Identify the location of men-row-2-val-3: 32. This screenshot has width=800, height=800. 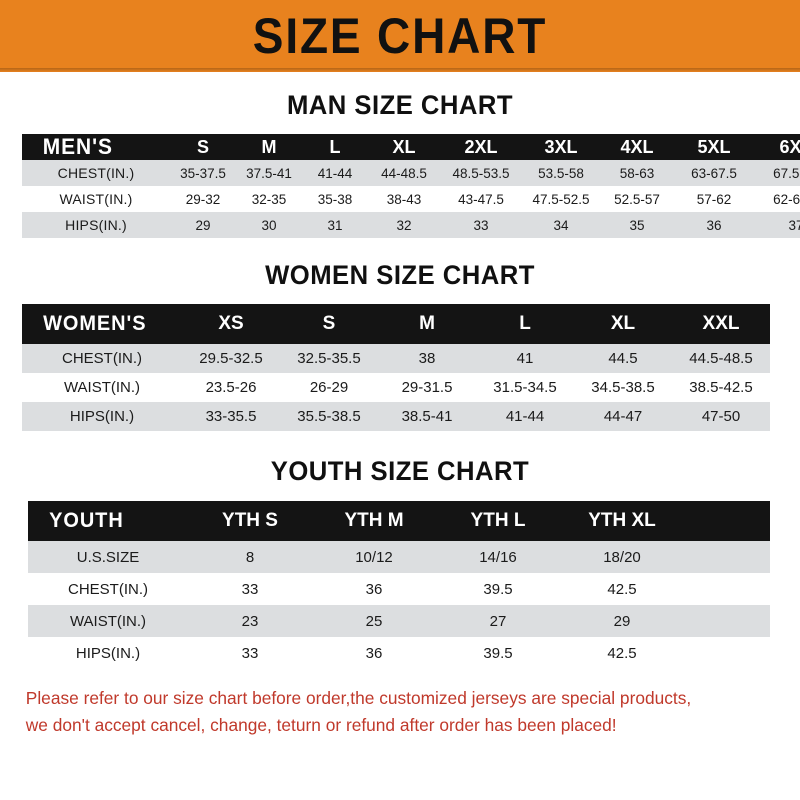
(404, 225).